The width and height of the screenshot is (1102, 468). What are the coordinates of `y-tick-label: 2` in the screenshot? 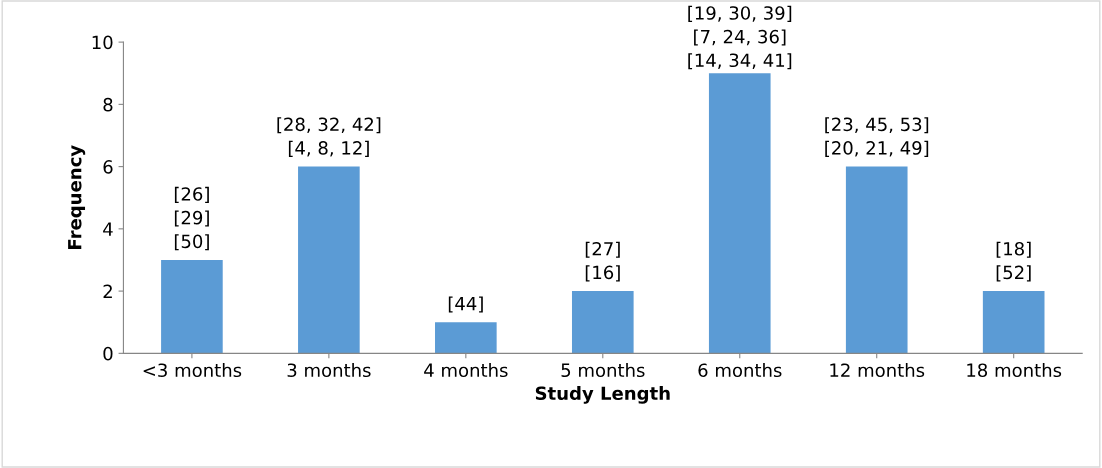 It's located at (107, 291).